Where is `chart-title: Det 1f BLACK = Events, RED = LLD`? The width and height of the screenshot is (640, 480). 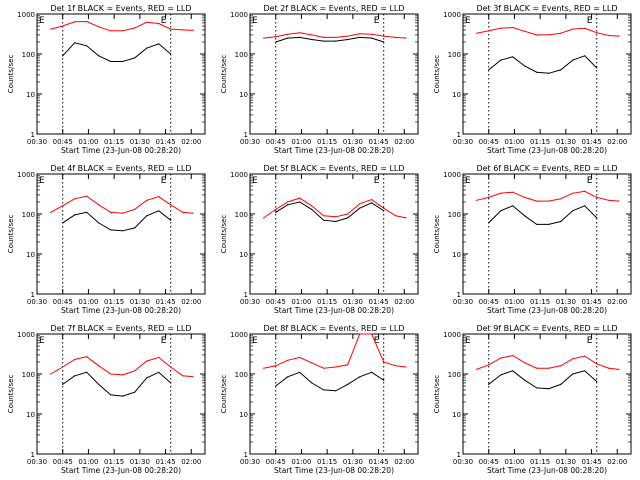 chart-title: Det 1f BLACK = Events, RED = LLD is located at coordinates (120, 8).